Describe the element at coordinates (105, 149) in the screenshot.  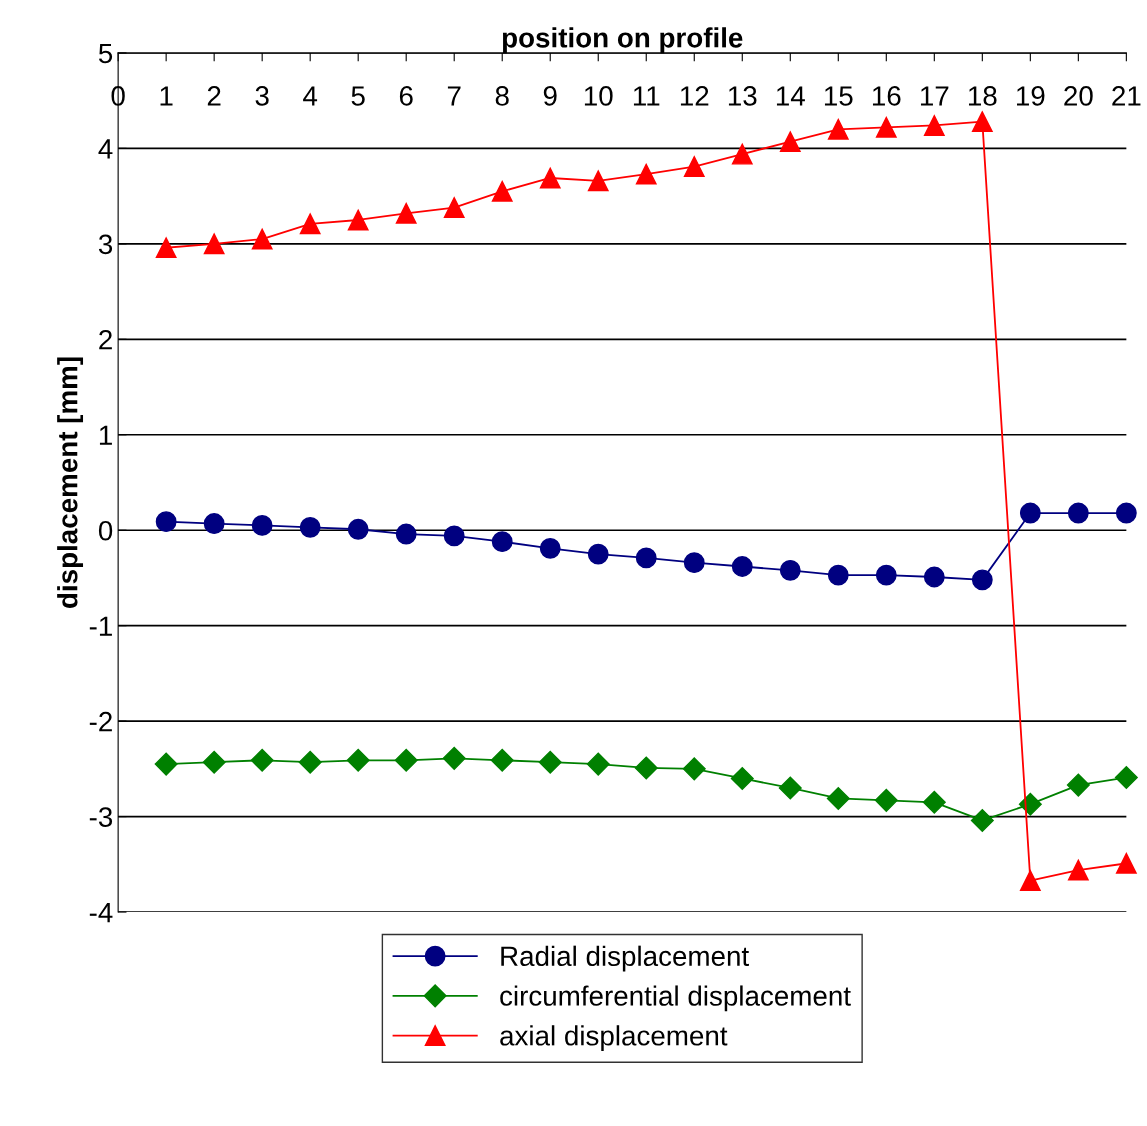
I see `y-tick-label: 4` at that location.